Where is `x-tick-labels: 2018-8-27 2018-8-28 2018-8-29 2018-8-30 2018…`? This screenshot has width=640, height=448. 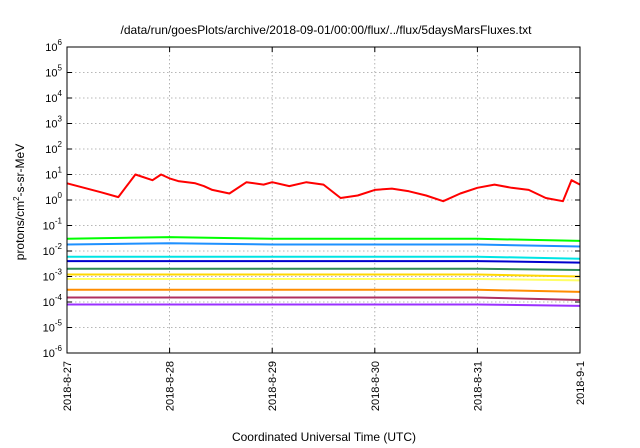 x-tick-labels: 2018-8-27 2018-8-28 2018-8-29 2018-8-30 2018… is located at coordinates (324, 386).